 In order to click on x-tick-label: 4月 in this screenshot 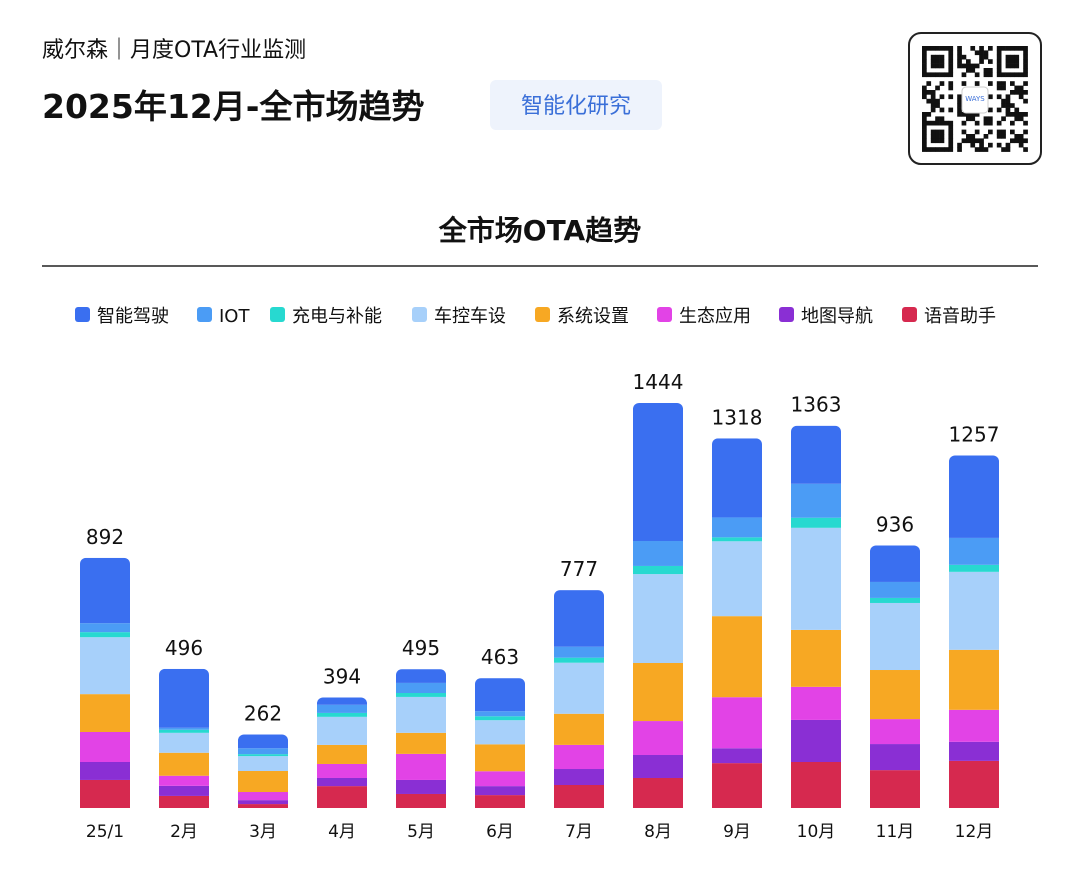, I will do `click(342, 832)`.